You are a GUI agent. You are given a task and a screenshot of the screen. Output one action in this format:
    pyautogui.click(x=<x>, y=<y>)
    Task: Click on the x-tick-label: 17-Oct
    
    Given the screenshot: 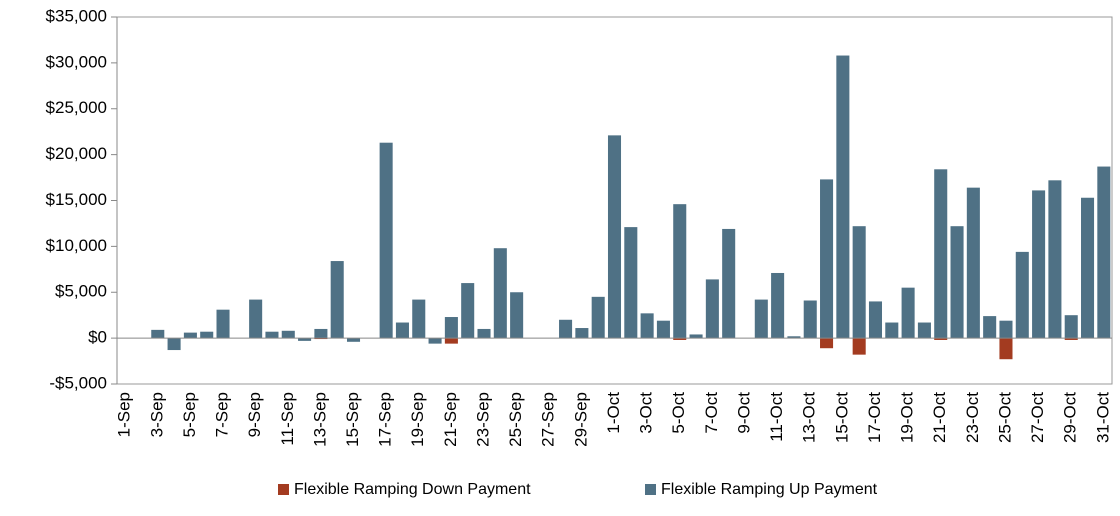 What is the action you would take?
    pyautogui.click(x=874, y=417)
    